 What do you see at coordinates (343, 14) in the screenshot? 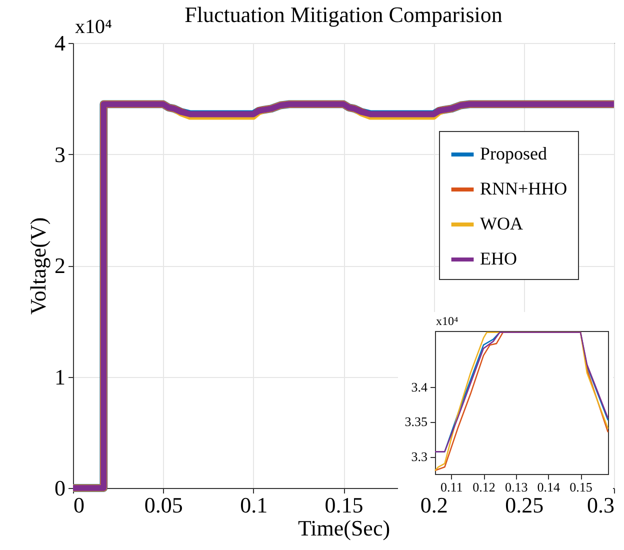
I see `chart-title: Fluctuation Mitigation Comparision` at bounding box center [343, 14].